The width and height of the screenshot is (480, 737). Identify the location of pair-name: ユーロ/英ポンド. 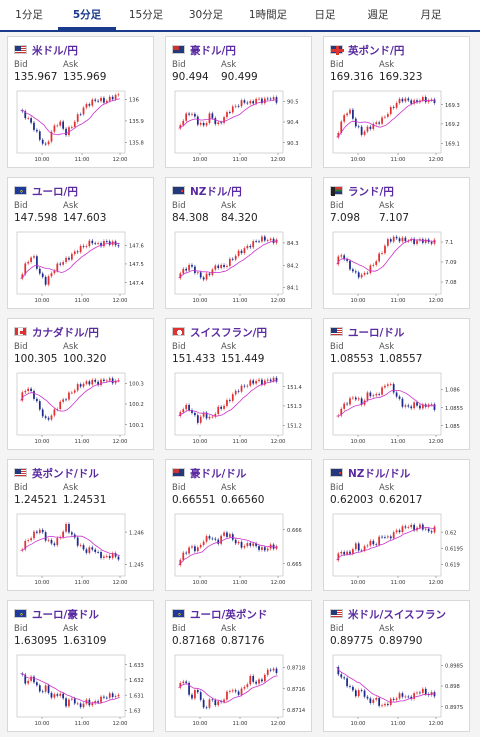
(229, 615).